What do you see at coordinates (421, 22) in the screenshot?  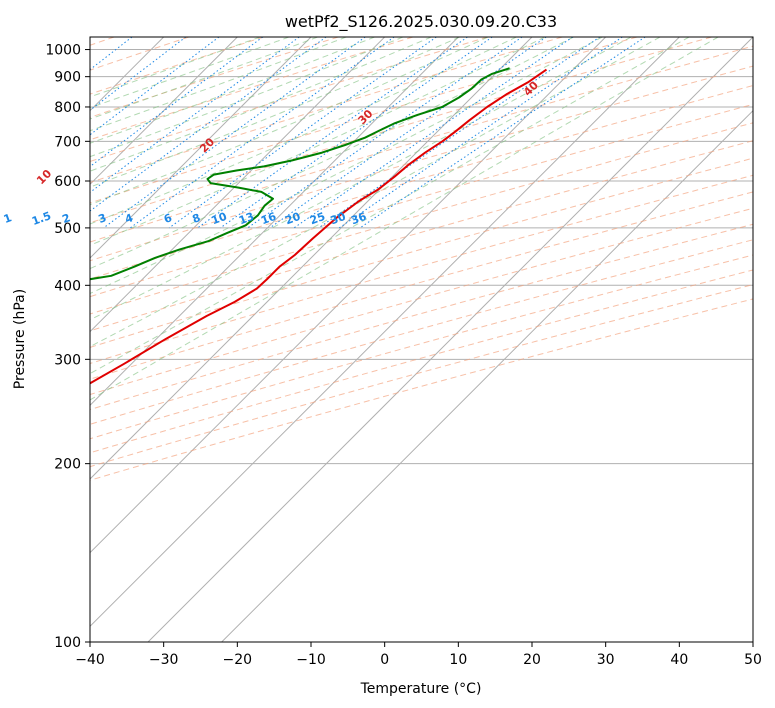 I see `chart-title: wetPf2_S126.2025.030.09.20.C33` at bounding box center [421, 22].